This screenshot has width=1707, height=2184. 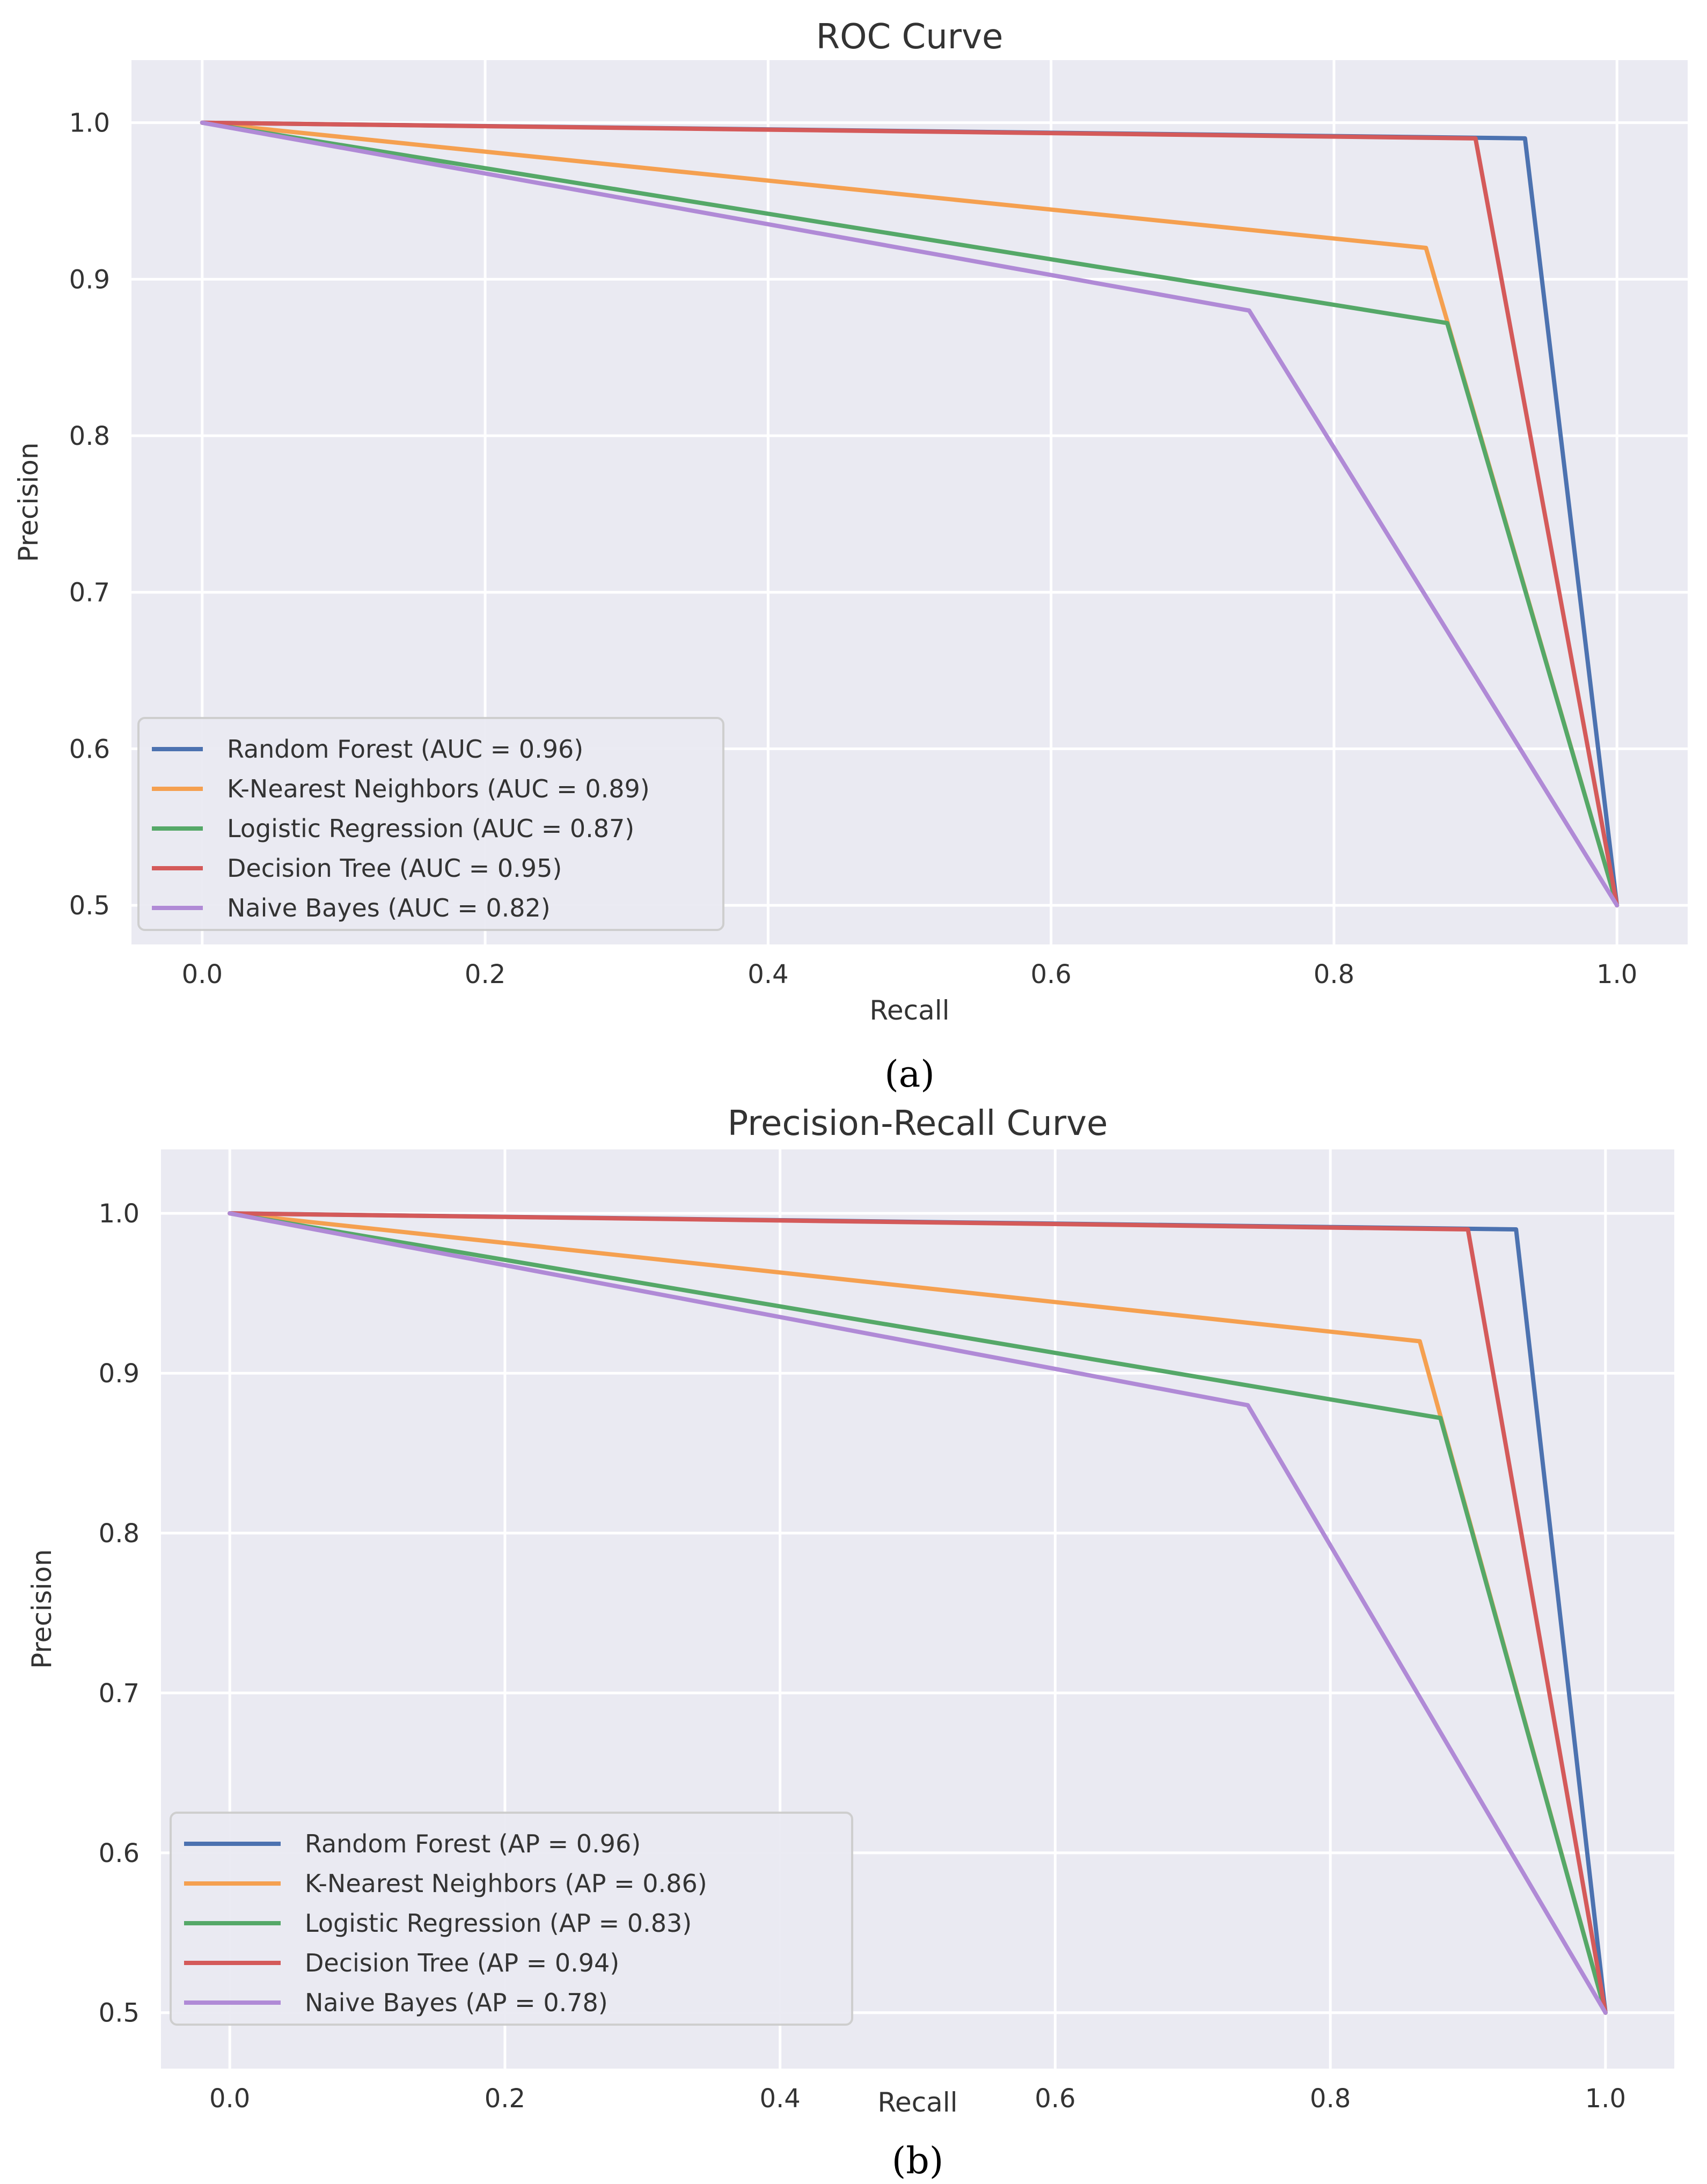 I want to click on legend-entry: Random Forest (AP = 0.96), so click(x=473, y=1844).